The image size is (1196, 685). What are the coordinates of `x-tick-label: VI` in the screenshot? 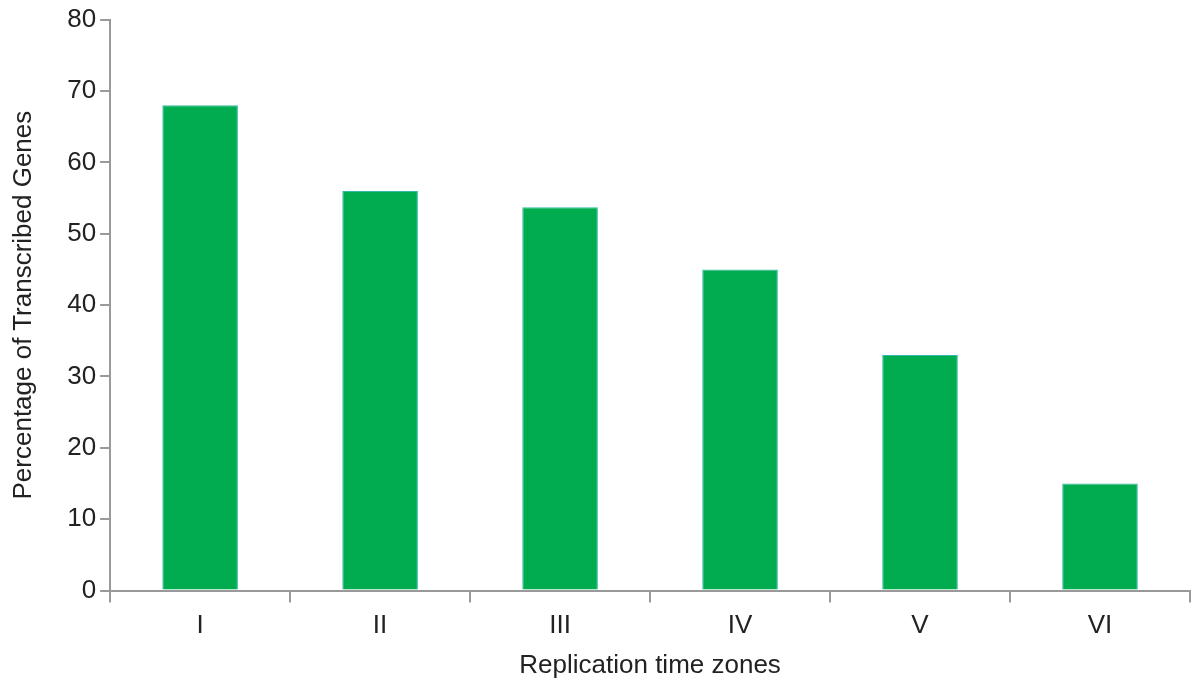 It's located at (1100, 624).